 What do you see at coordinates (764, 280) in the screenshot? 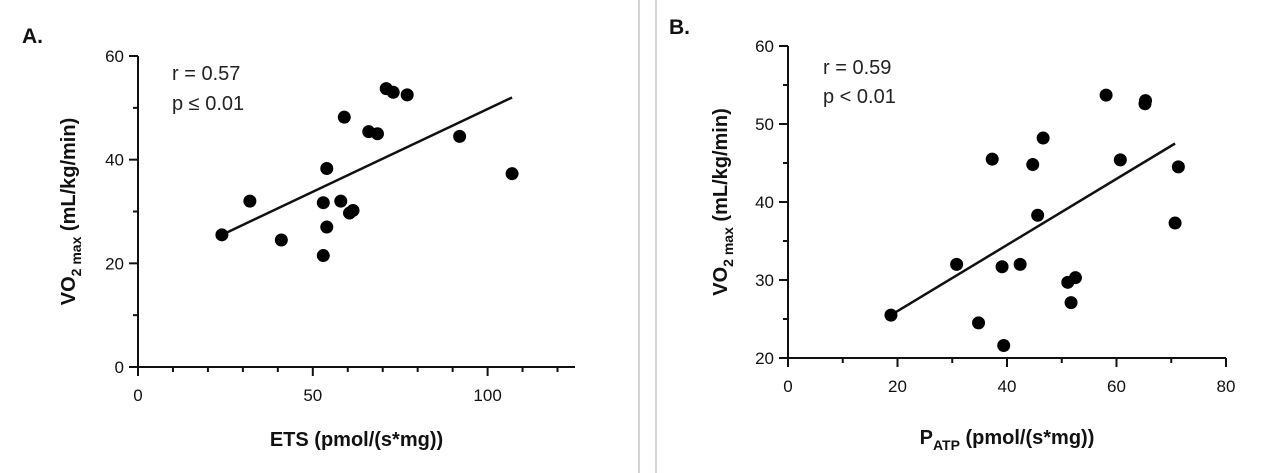
I see `y-tick-label: 30` at bounding box center [764, 280].